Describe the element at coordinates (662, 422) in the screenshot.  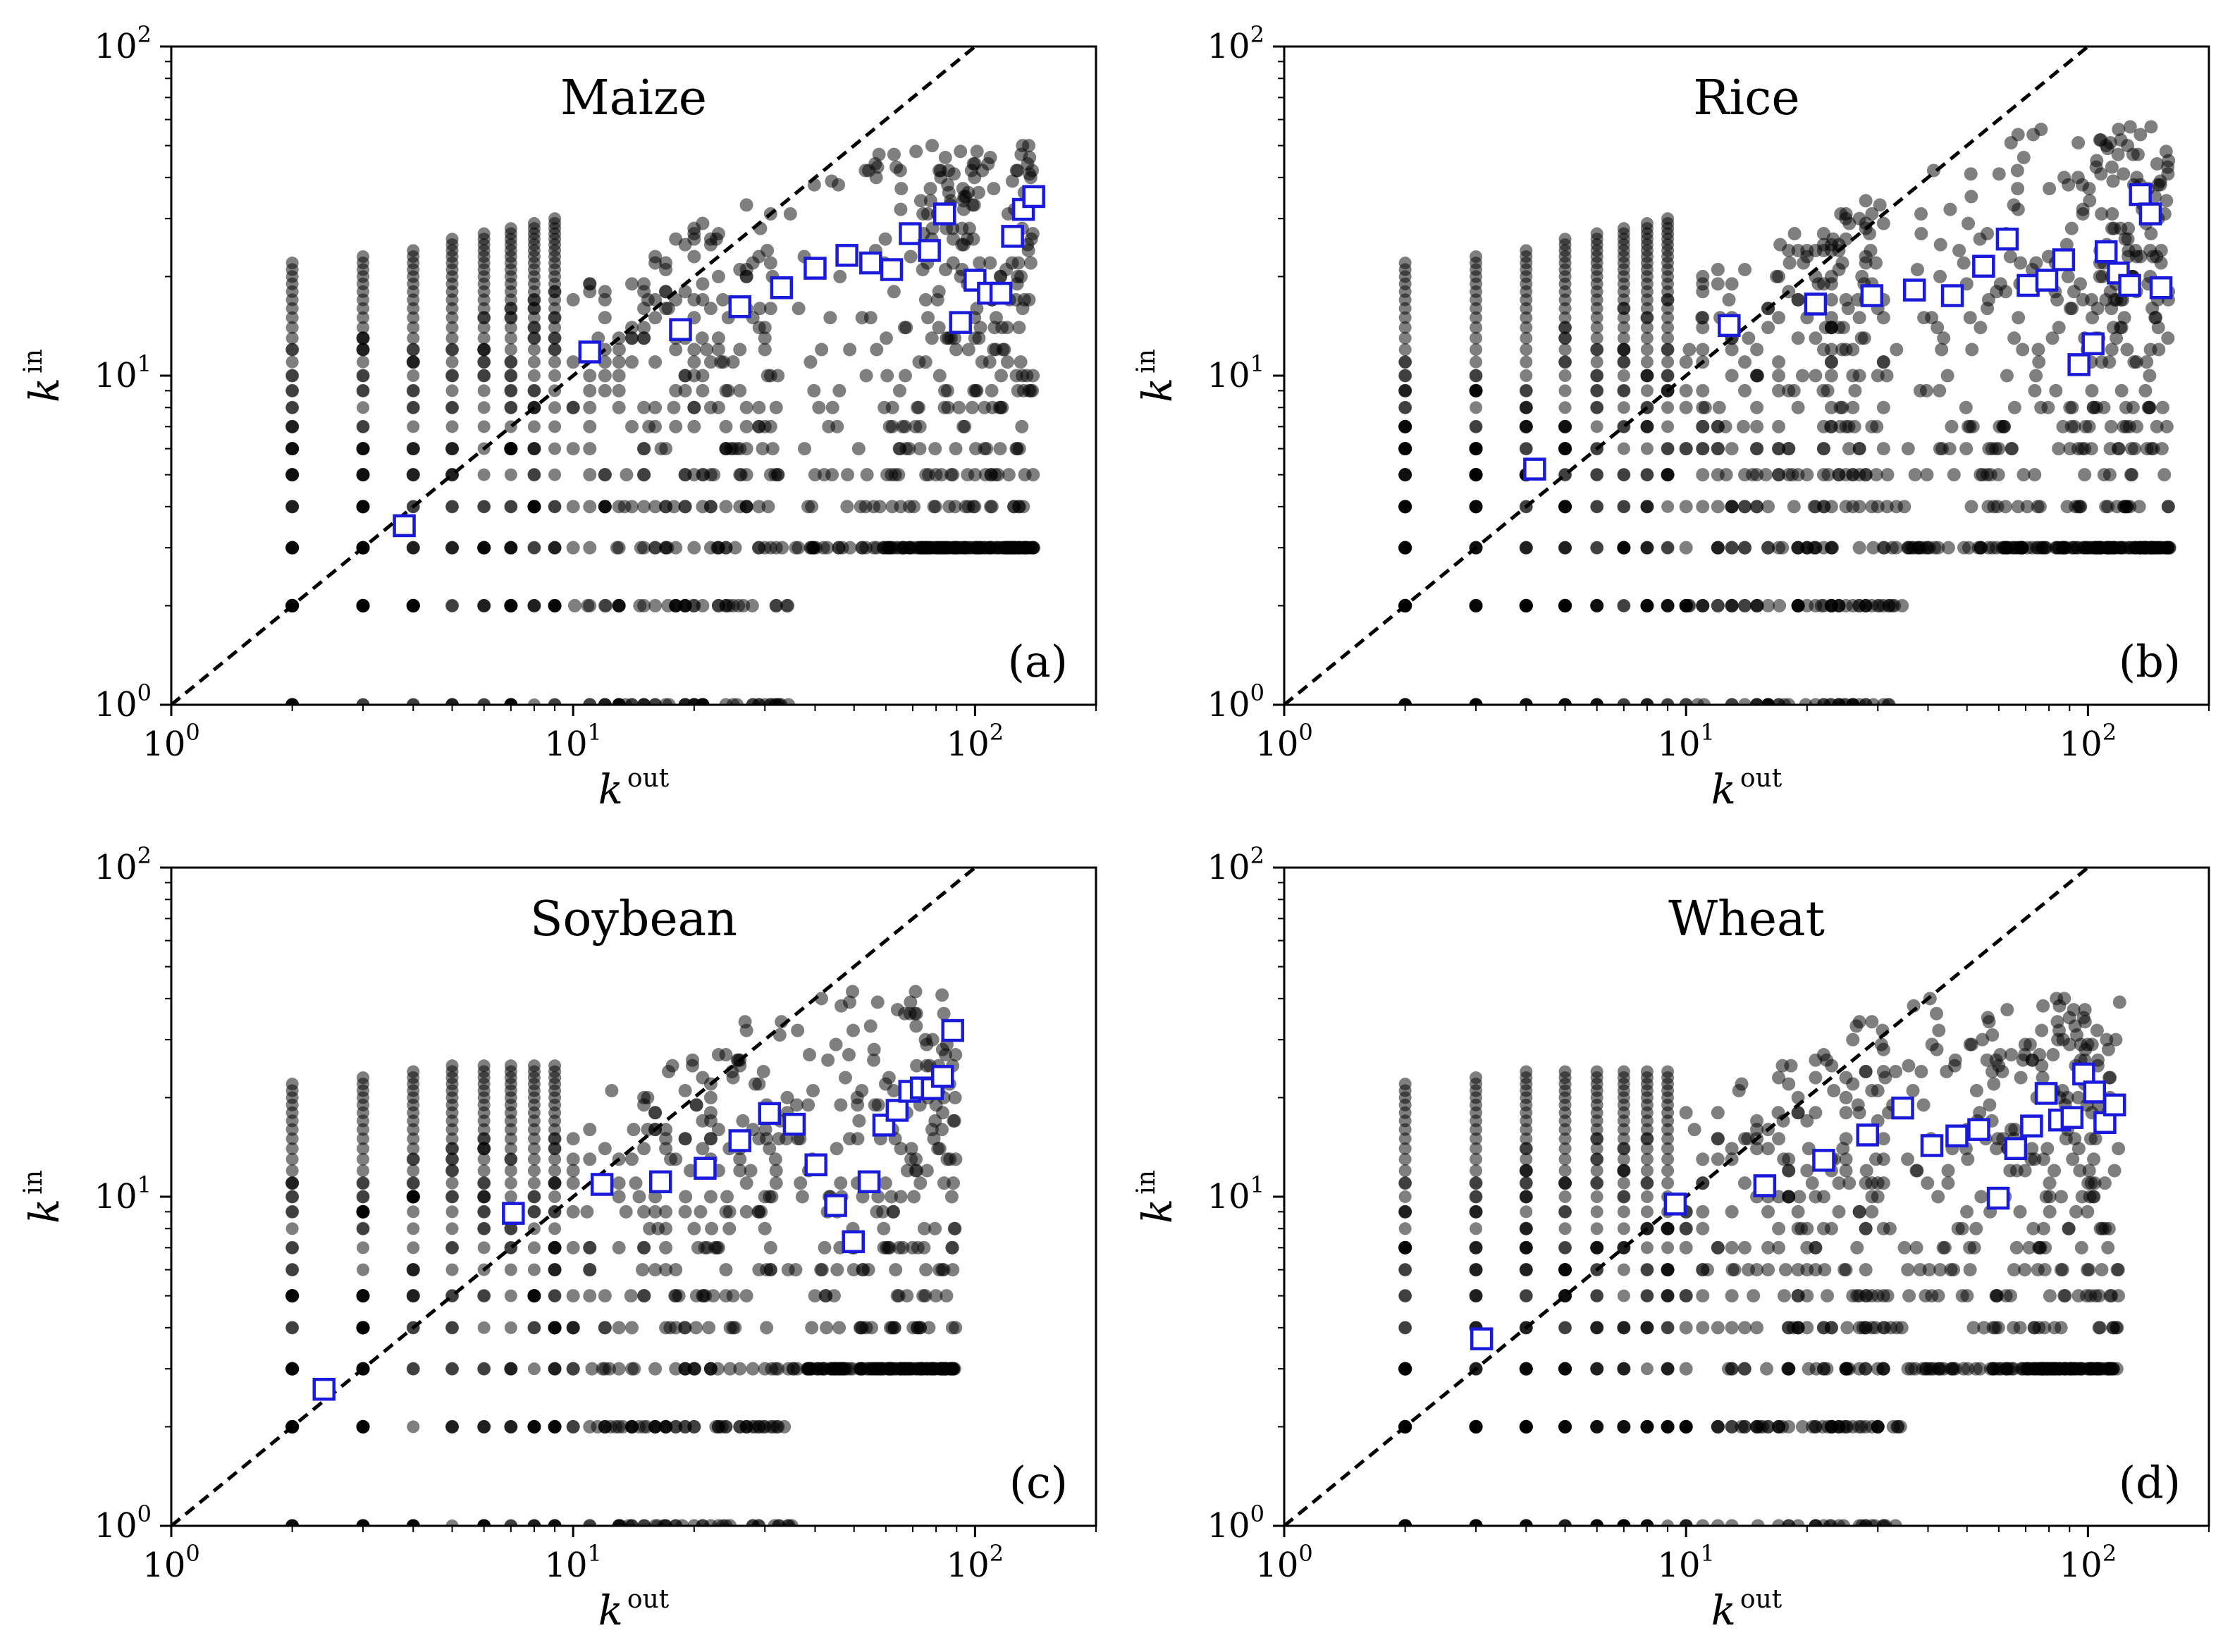
I see `node-cloud` at that location.